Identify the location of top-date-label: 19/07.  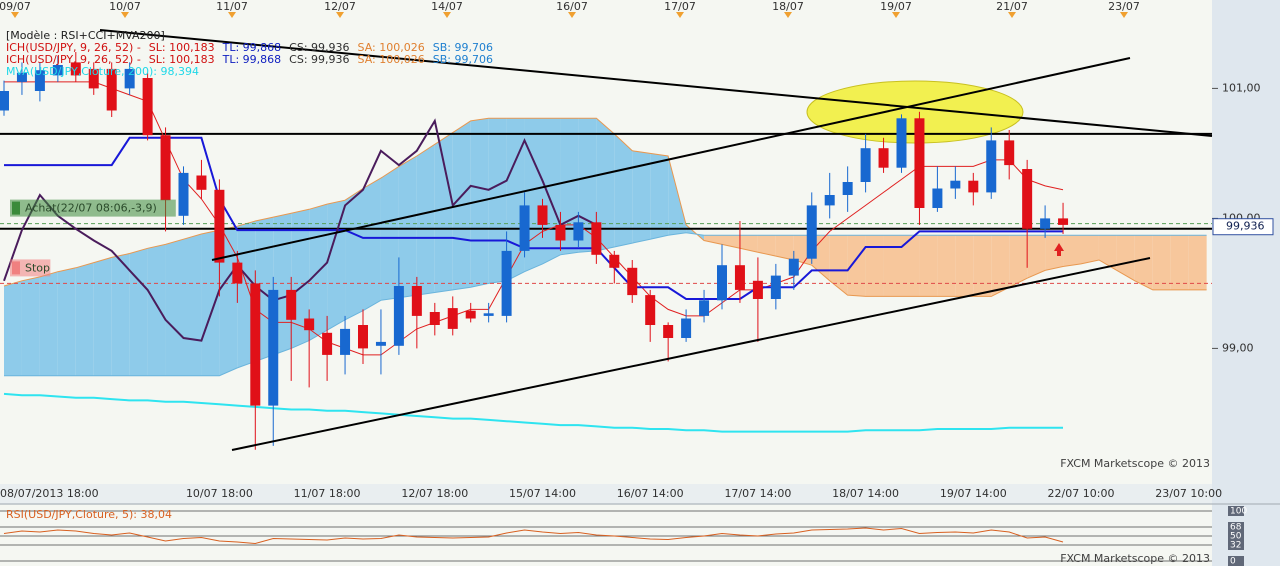
(896, 6).